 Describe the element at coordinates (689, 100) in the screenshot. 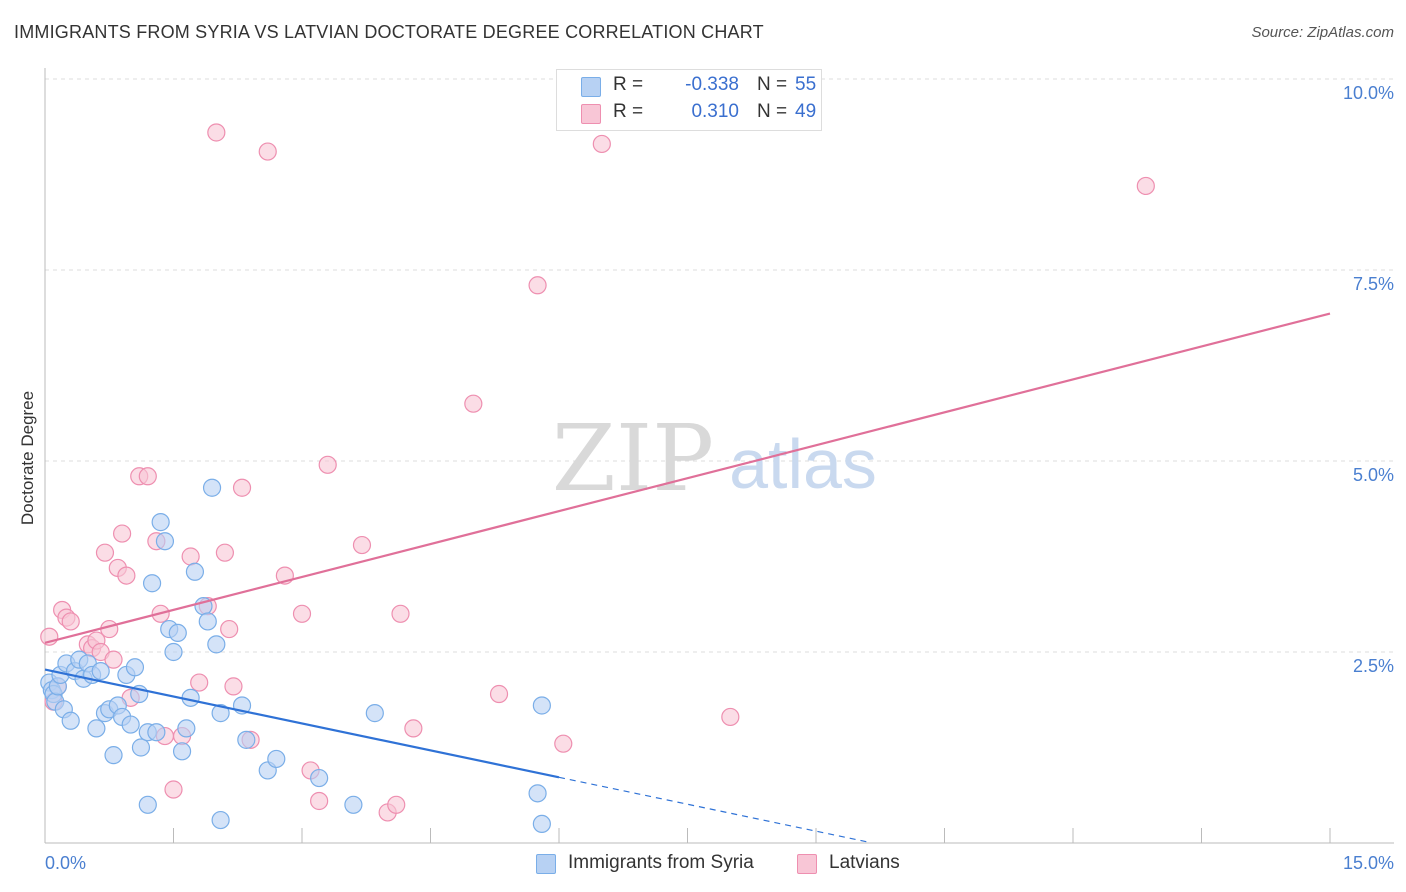

I see `correlation-legend: R = -0.338 N = 55 R = 0.310 N = 49` at that location.